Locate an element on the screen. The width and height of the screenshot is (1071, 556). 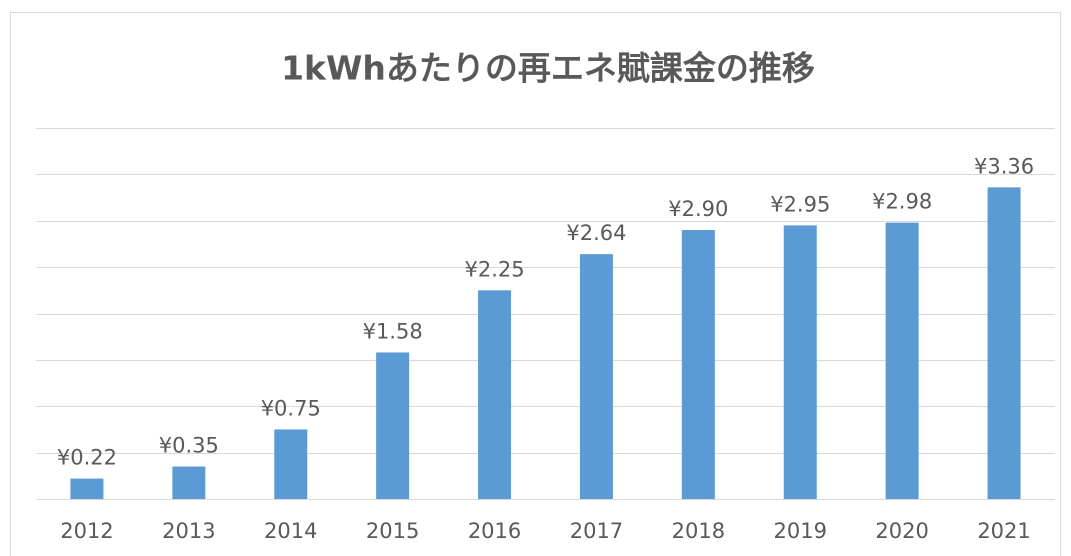
x-tick-label: 2020 is located at coordinates (901, 531).